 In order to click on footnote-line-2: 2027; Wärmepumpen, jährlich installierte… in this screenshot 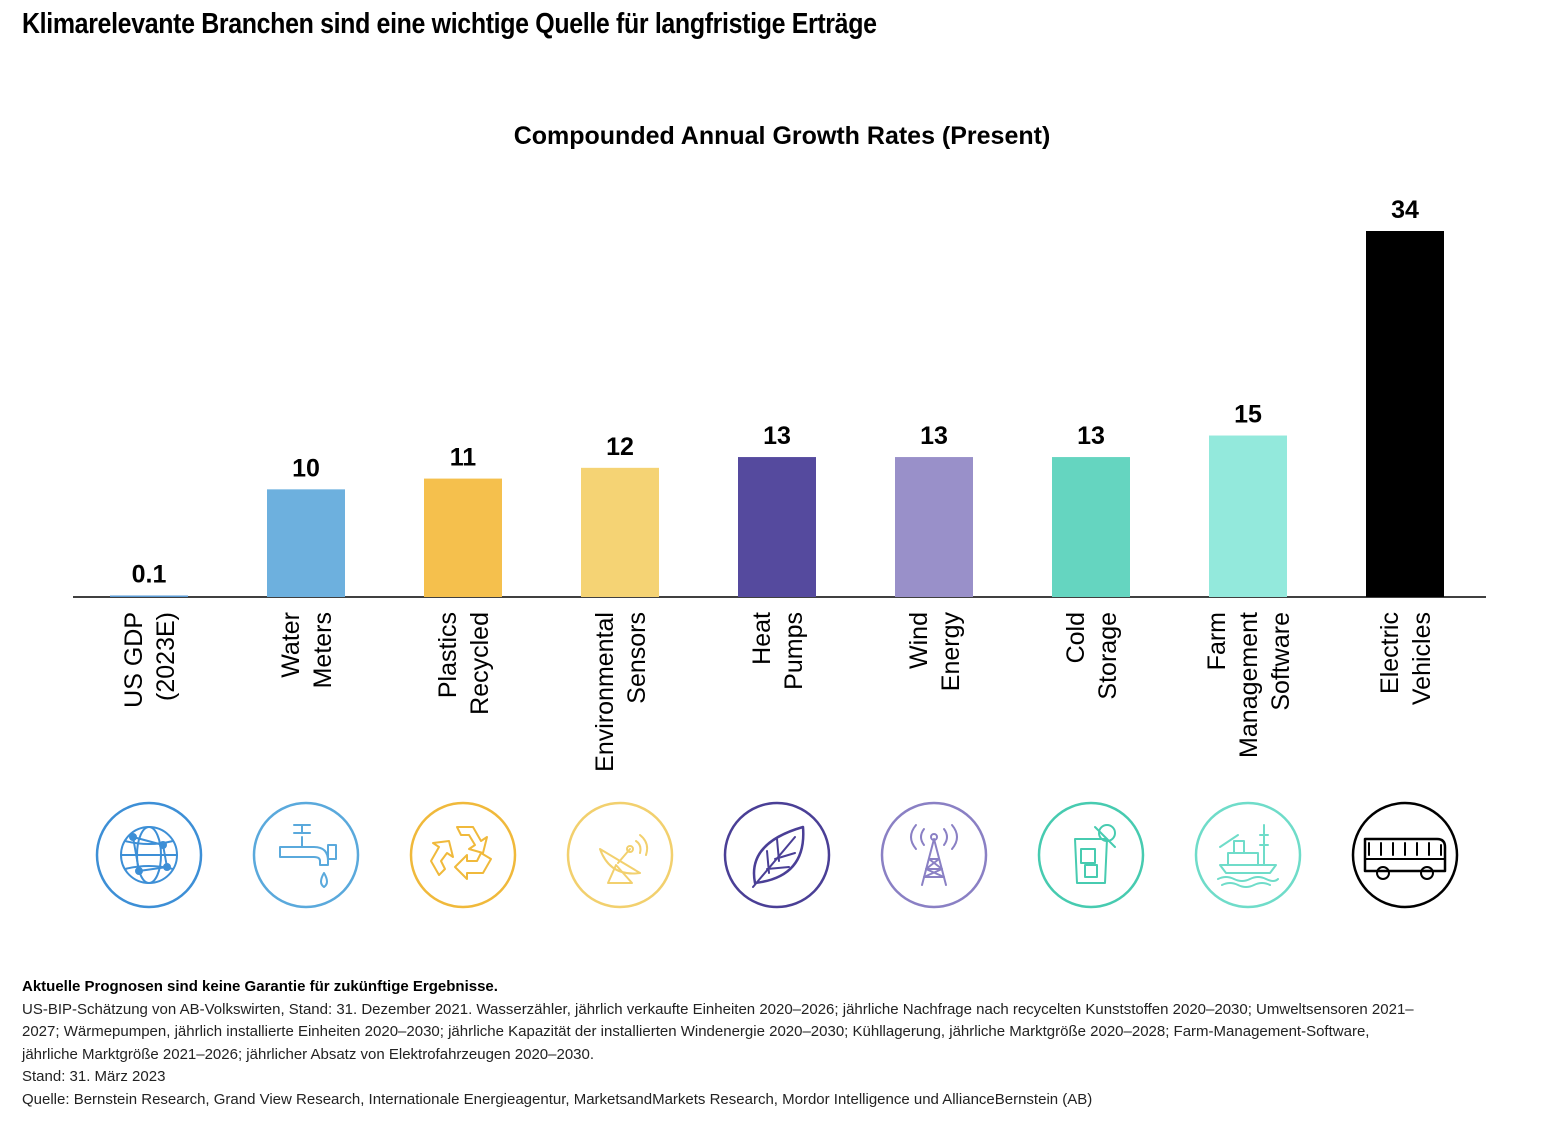, I will do `click(696, 1032)`.